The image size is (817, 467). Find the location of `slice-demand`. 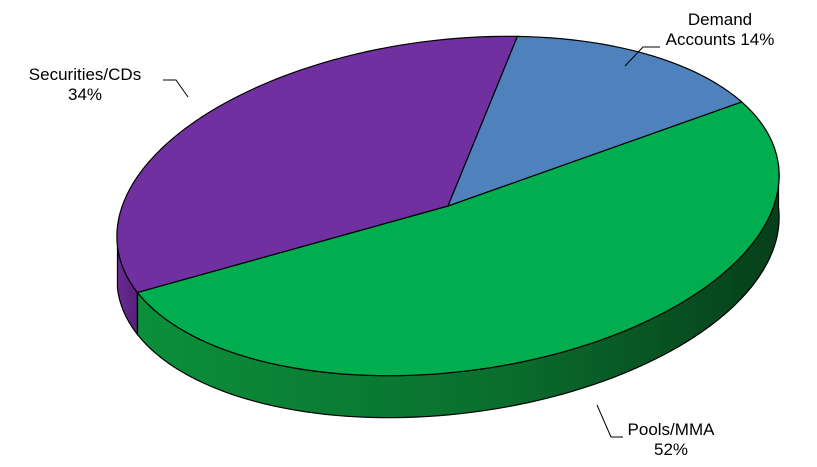

slice-demand is located at coordinates (595, 121).